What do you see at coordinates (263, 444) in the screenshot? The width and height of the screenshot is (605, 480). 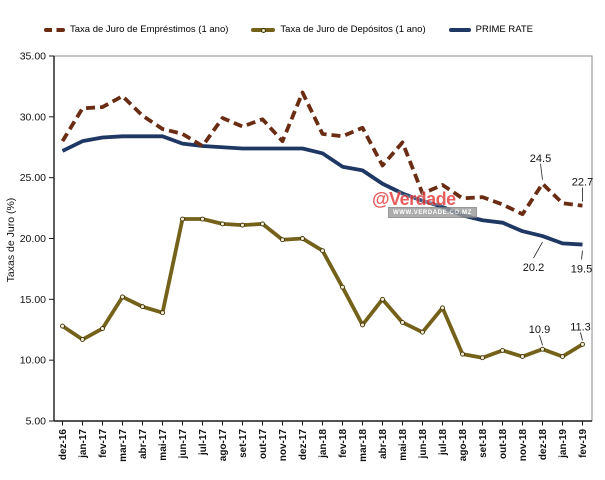 I see `x-tick-label: out-17` at bounding box center [263, 444].